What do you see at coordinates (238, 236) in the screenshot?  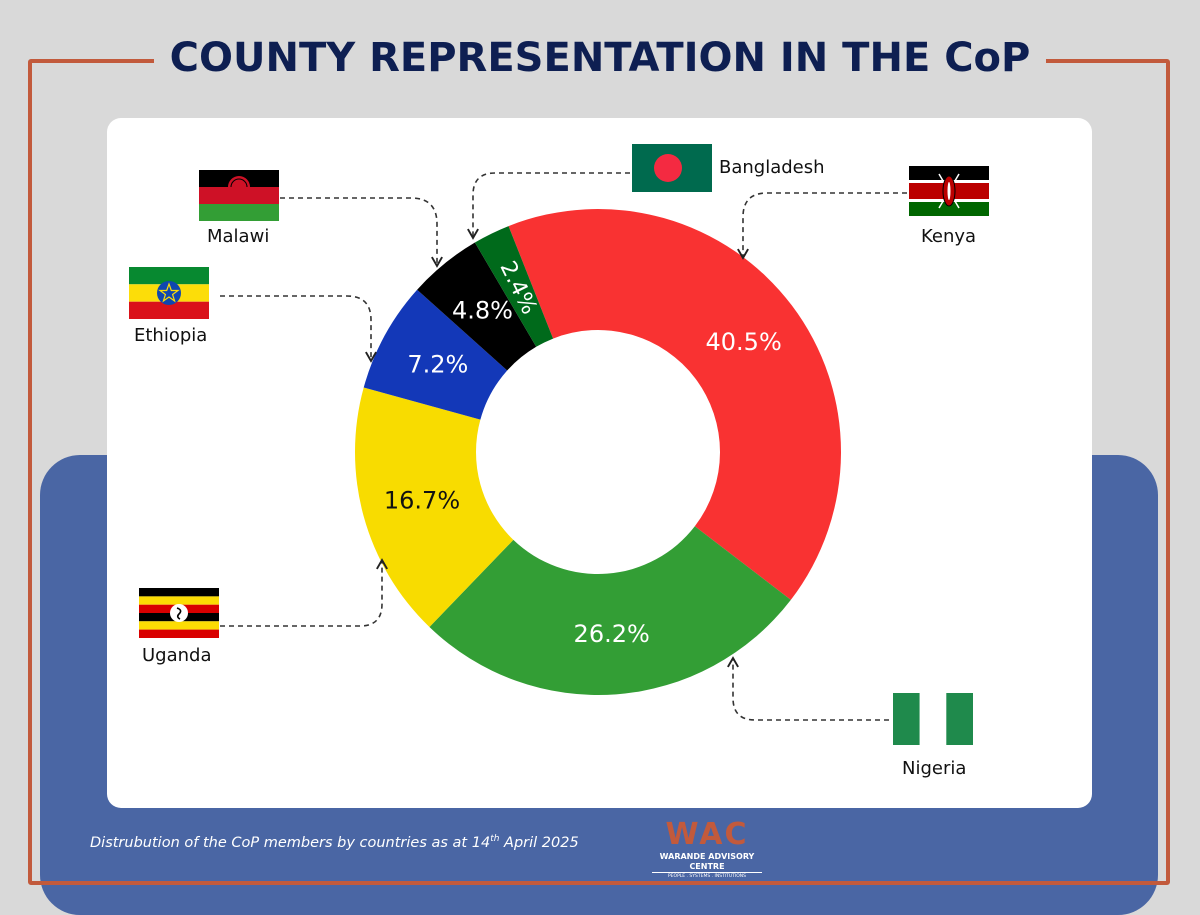 I see `label-malawi: Malawi` at bounding box center [238, 236].